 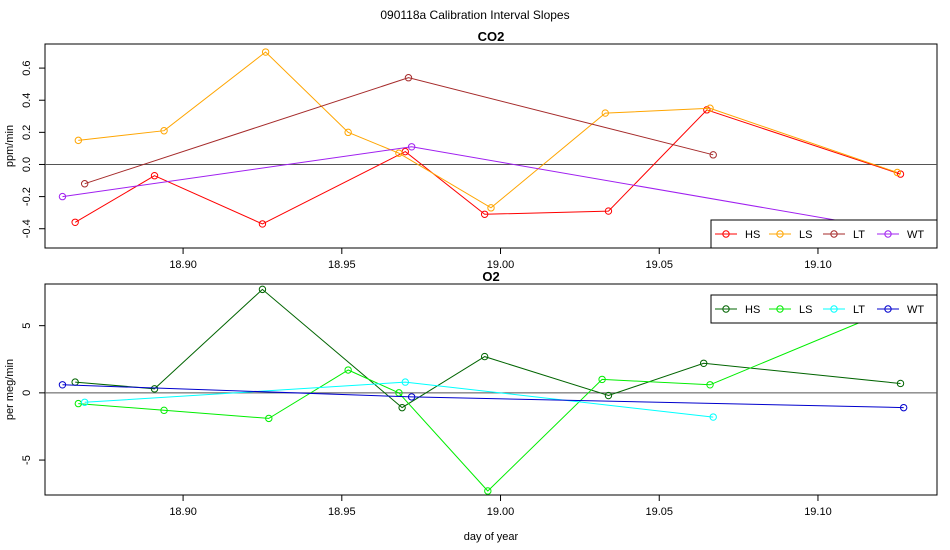 What do you see at coordinates (10, 146) in the screenshot?
I see `co2-y-axis-label: ppm/min` at bounding box center [10, 146].